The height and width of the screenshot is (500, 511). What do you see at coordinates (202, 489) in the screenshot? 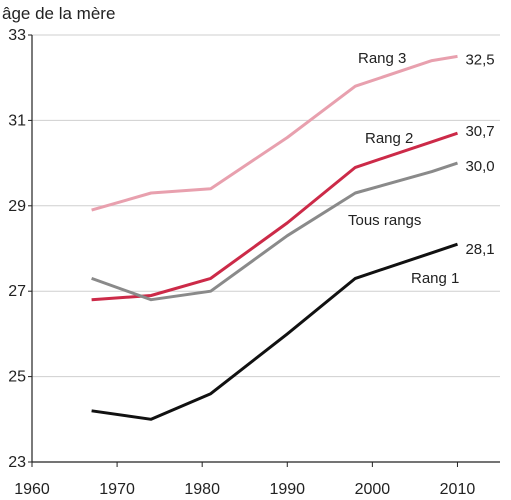
I see `x-tick-label: 1980` at bounding box center [202, 489].